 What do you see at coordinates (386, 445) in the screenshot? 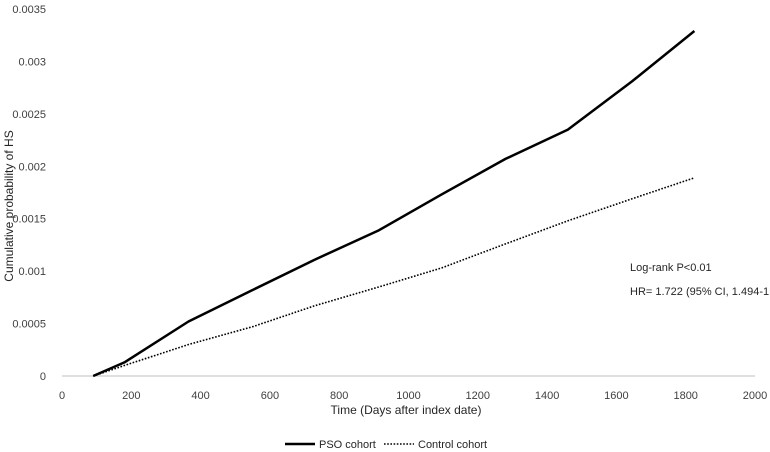
I see `legend: PSO cohort Control cohort` at bounding box center [386, 445].